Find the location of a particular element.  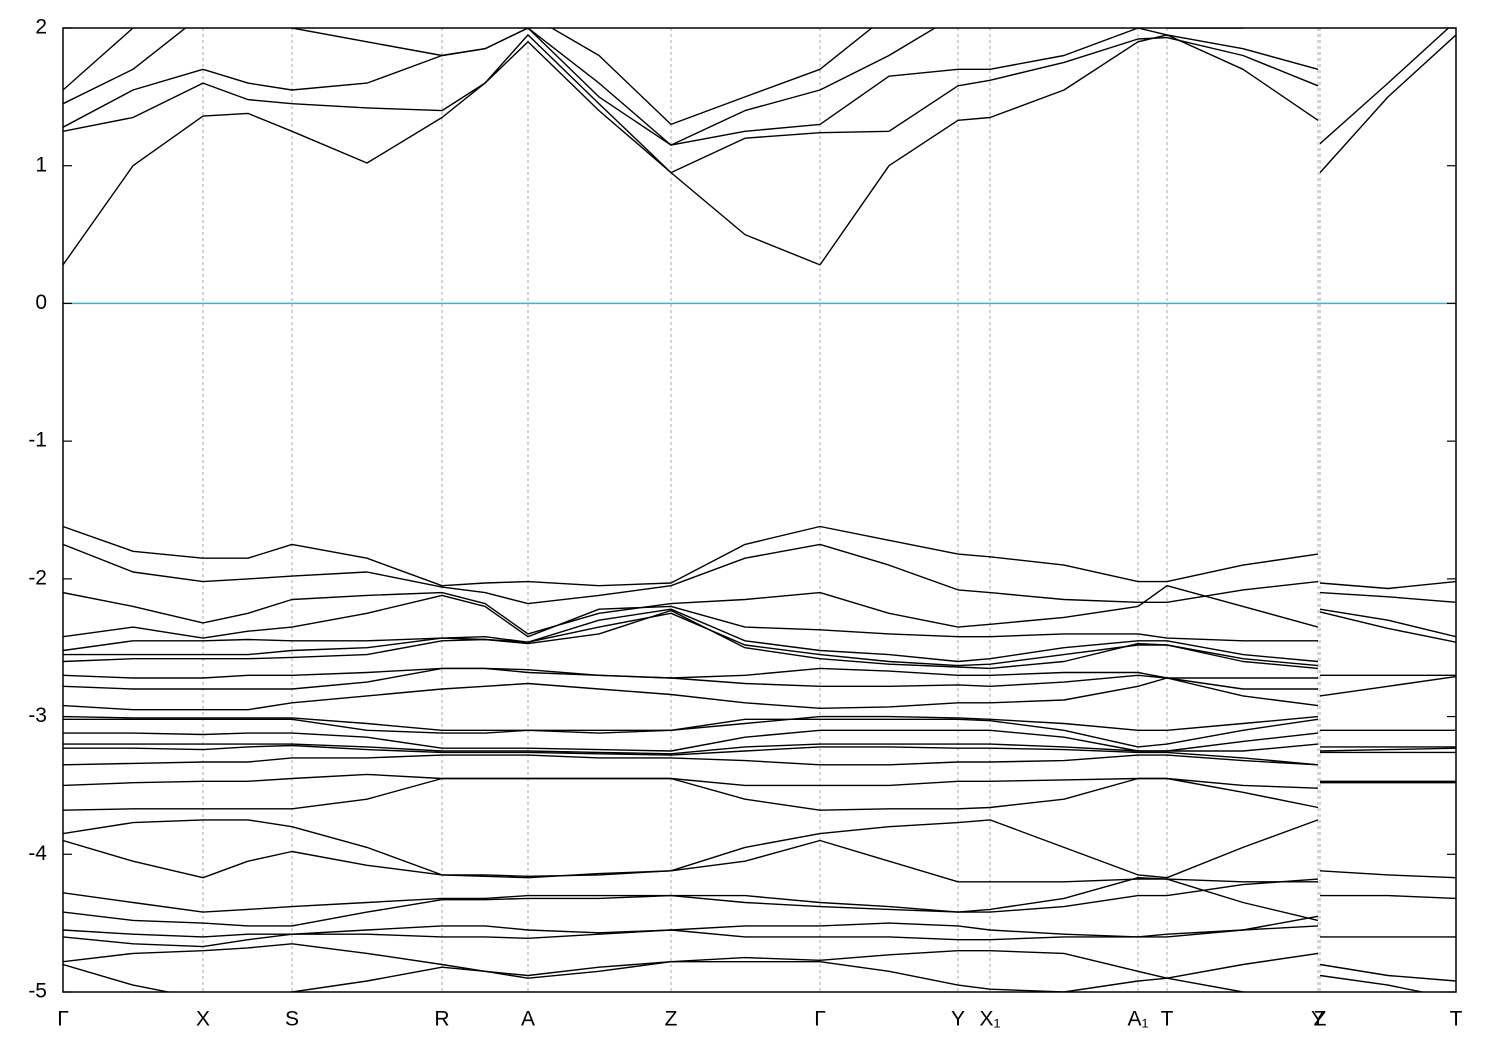

y-tick-label: -5 is located at coordinates (37, 991).